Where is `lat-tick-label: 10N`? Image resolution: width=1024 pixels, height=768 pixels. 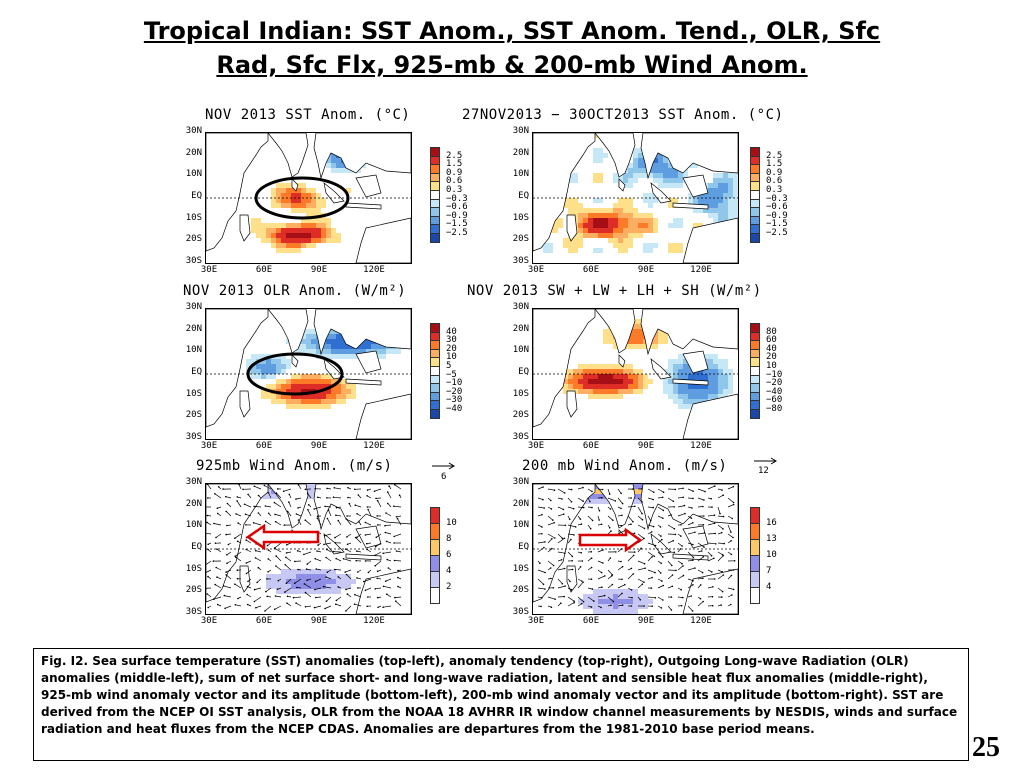 lat-tick-label: 10N is located at coordinates (520, 350).